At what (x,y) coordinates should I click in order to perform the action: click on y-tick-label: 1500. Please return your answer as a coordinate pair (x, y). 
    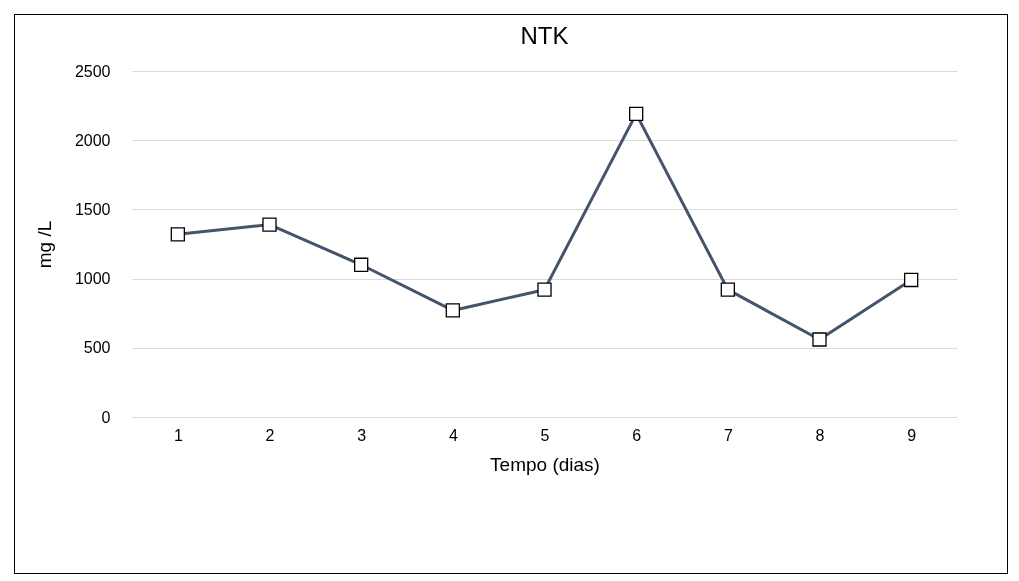
    Looking at the image, I should click on (92, 209).